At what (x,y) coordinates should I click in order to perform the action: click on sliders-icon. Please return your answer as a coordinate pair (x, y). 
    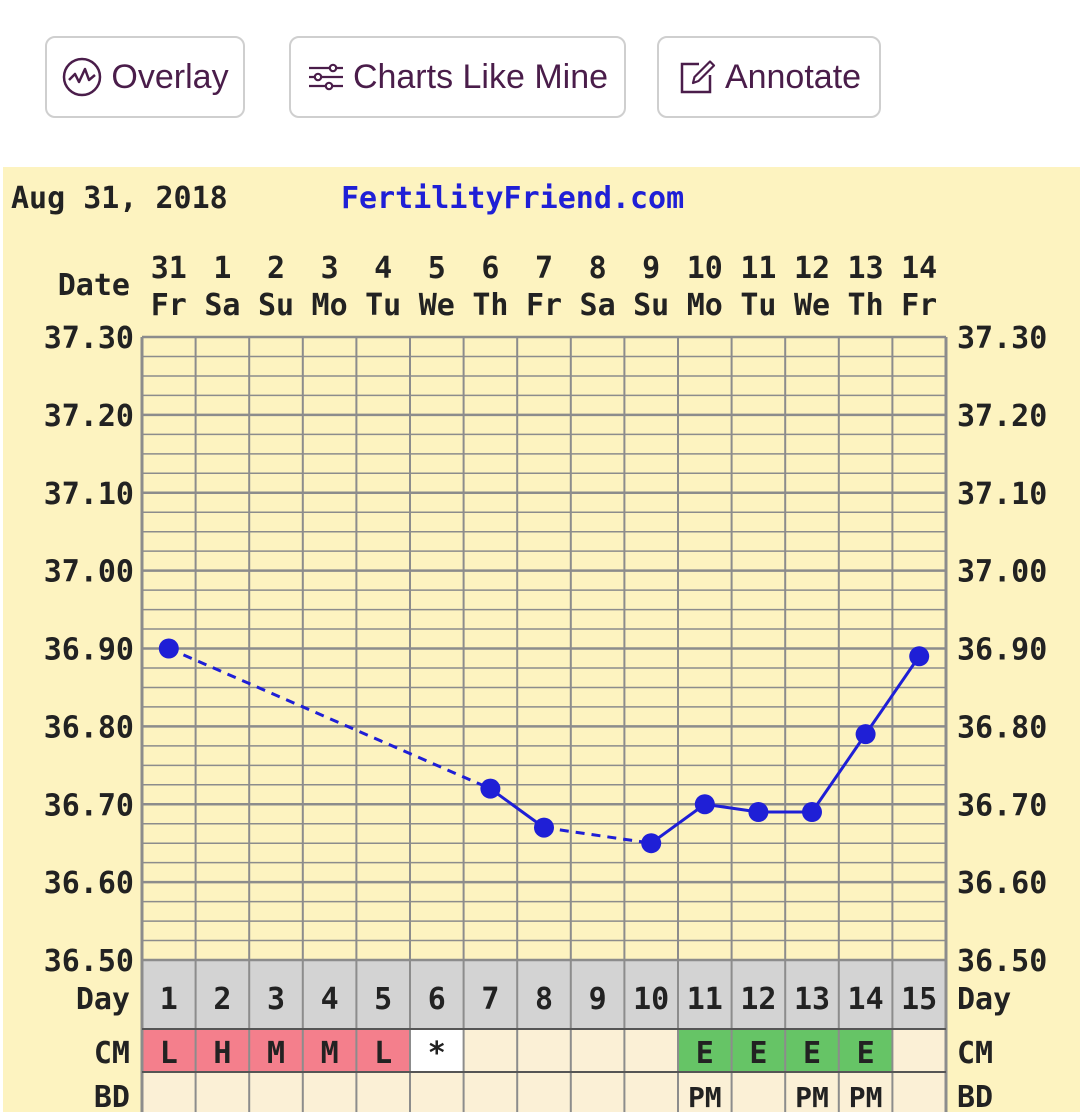
    Looking at the image, I should click on (325, 77).